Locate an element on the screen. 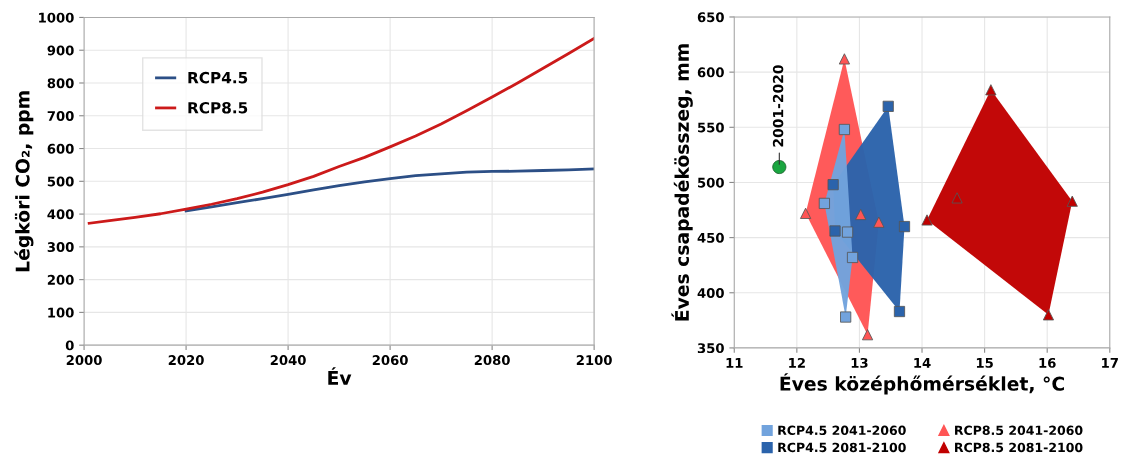 The height and width of the screenshot is (459, 1121). y-tick-label: 200 is located at coordinates (60, 279).